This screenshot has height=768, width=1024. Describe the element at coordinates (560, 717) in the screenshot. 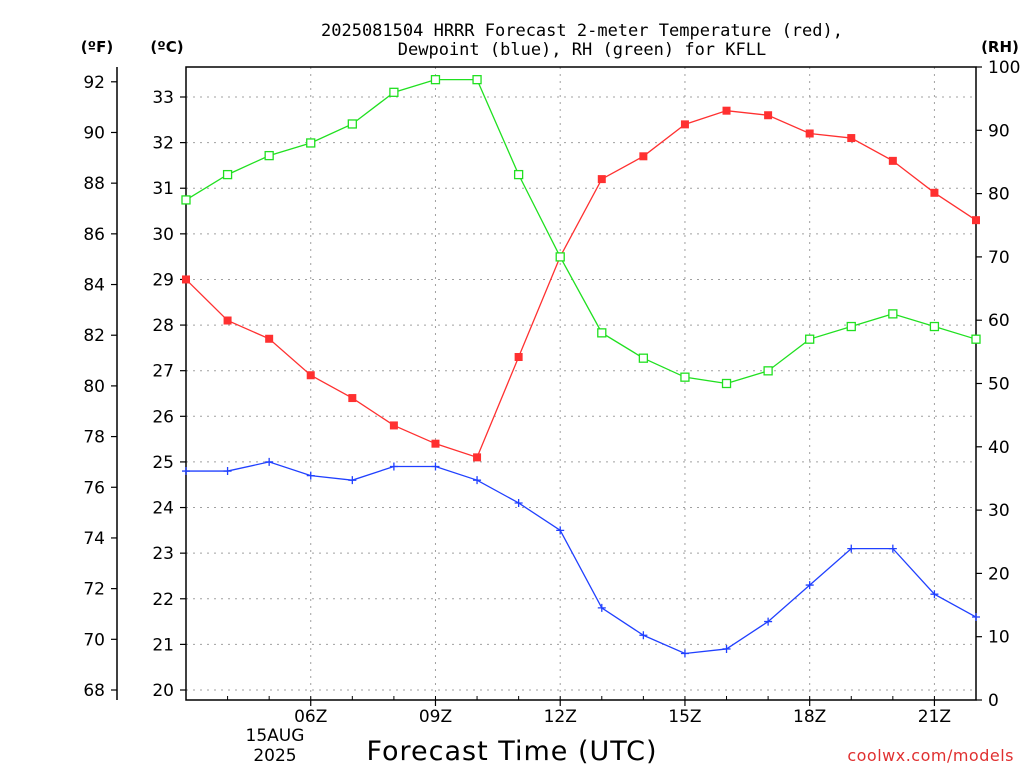

I see `x-tick-label: 12Z` at that location.